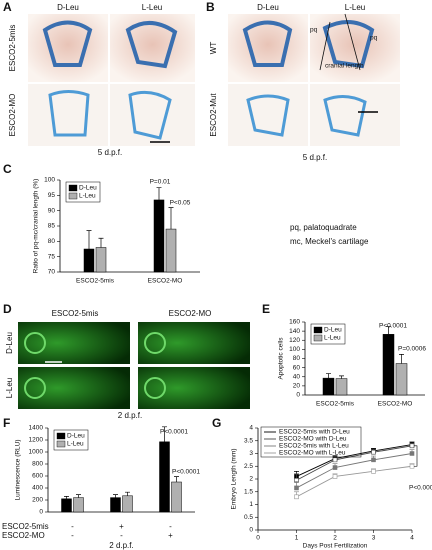 The image size is (432, 550). Describe the element at coordinates (36, 440) in the screenshot. I see `y-tick-label: 1200` at that location.